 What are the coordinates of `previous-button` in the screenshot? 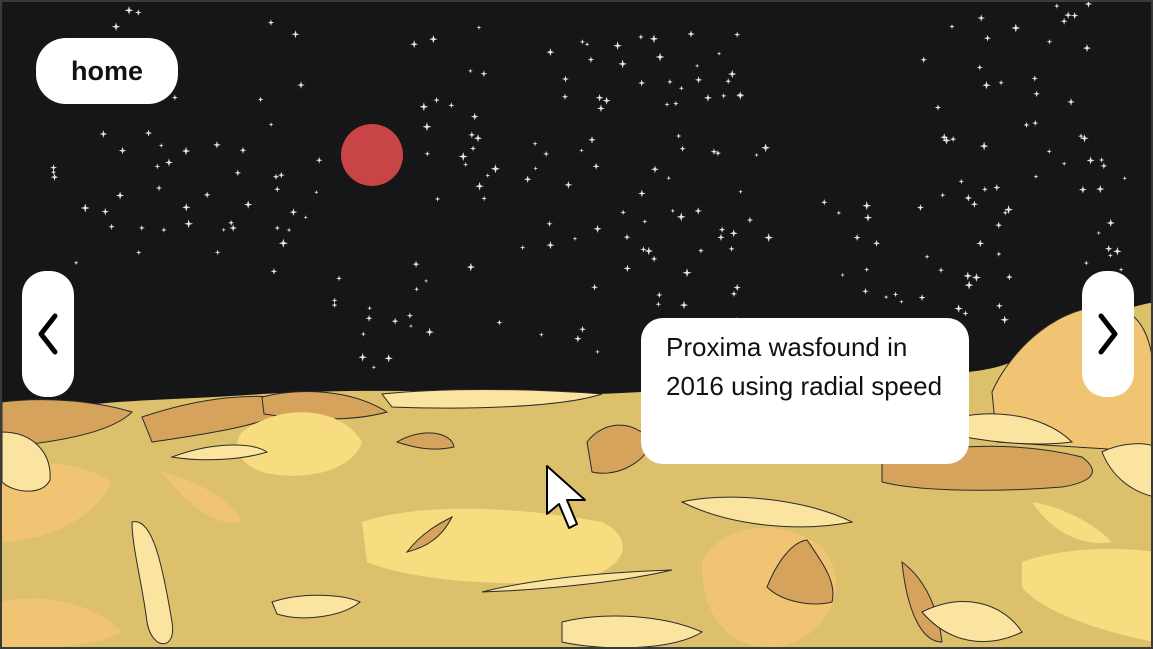 It's located at (48, 334).